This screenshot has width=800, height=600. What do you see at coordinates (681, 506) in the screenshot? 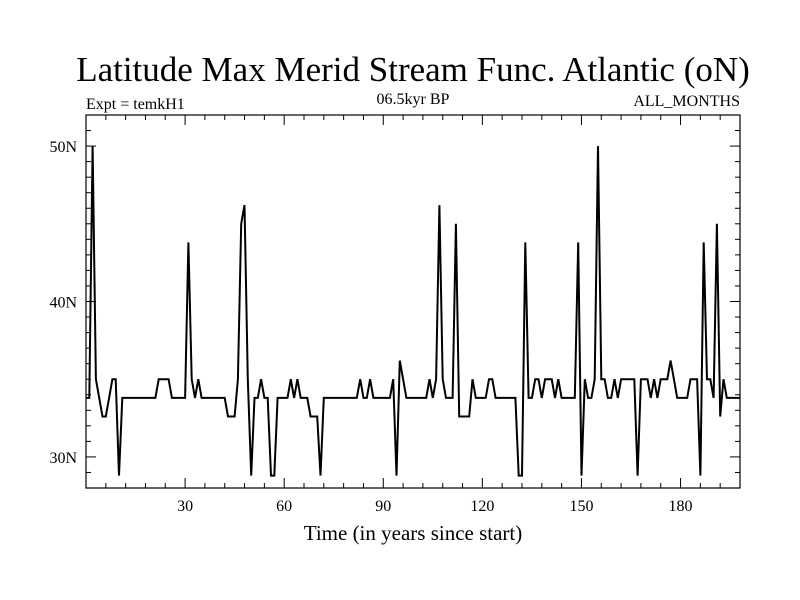
I see `x-tick-label: 180` at bounding box center [681, 506].